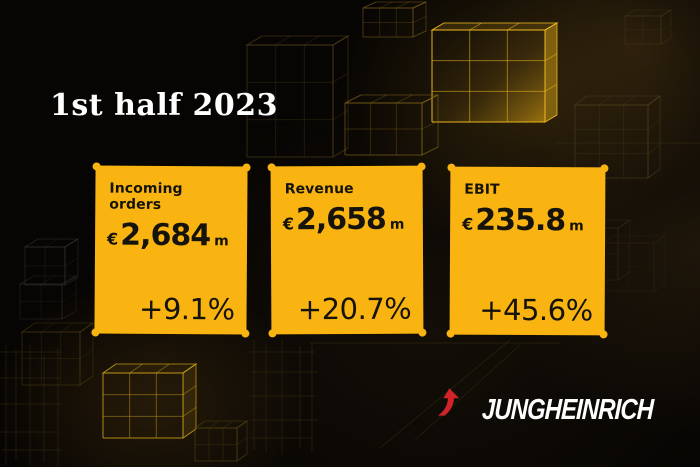 The height and width of the screenshot is (467, 700). Describe the element at coordinates (164, 105) in the screenshot. I see `page-title: 1st half 2023` at that location.